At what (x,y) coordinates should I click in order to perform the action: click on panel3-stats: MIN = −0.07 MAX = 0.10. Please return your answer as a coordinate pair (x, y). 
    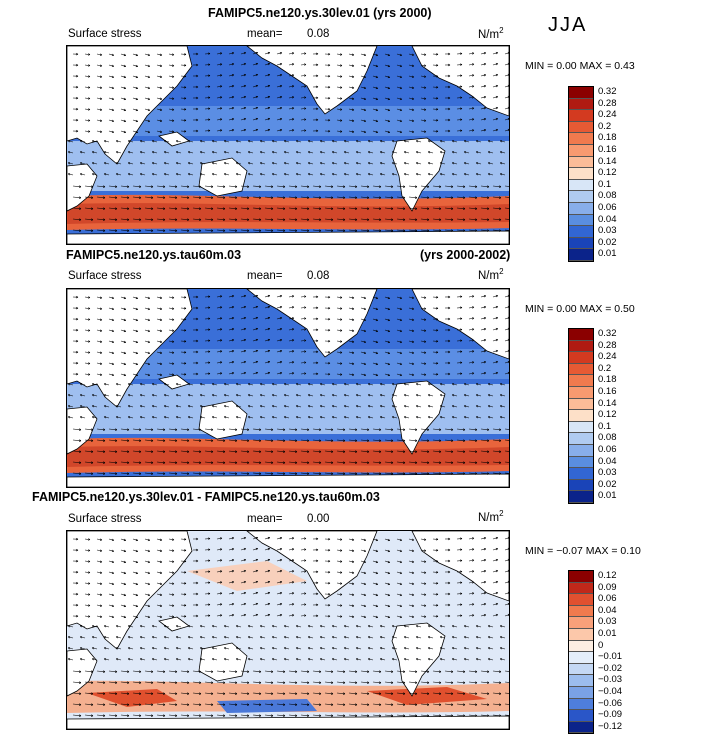
    Looking at the image, I should click on (583, 551).